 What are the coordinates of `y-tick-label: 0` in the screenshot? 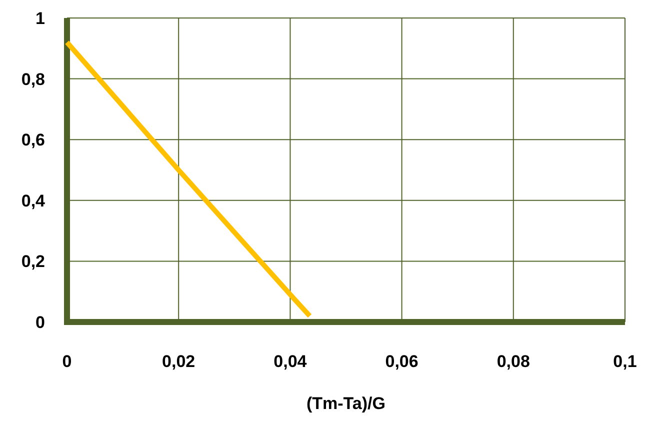 It's located at (40, 322).